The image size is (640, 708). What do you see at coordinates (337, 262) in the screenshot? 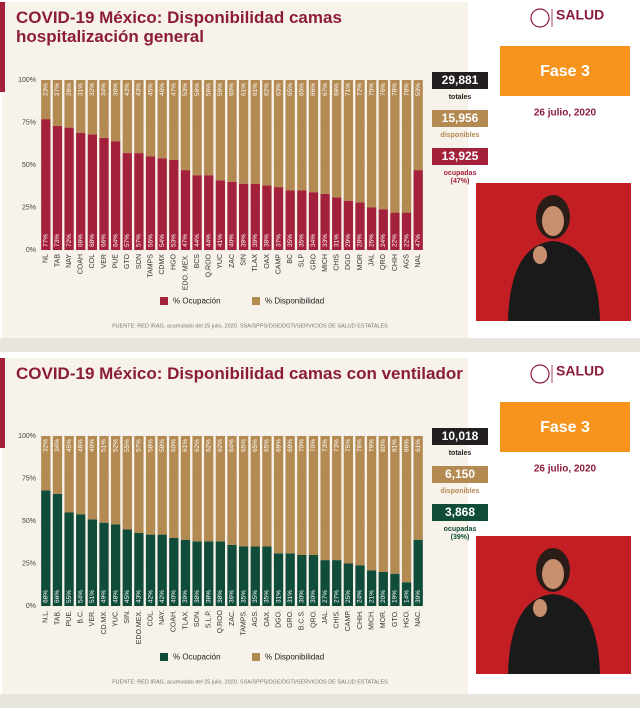
I see `x-tick-label: CHIS` at bounding box center [337, 262].